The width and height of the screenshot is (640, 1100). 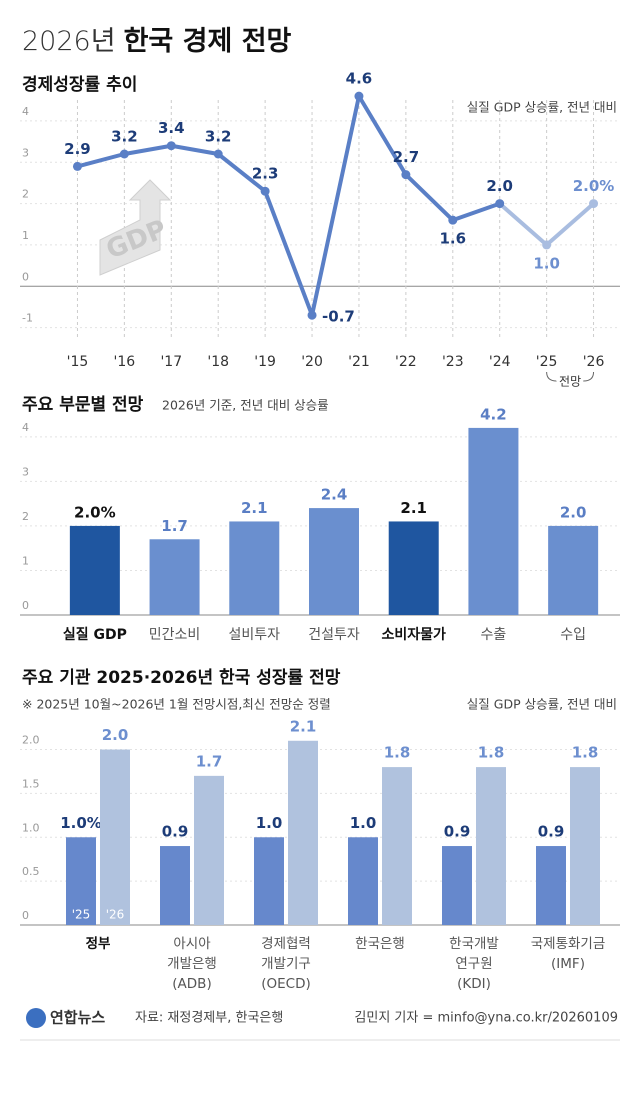 I want to click on x-tick-label-line: (OECD), so click(x=286, y=984).